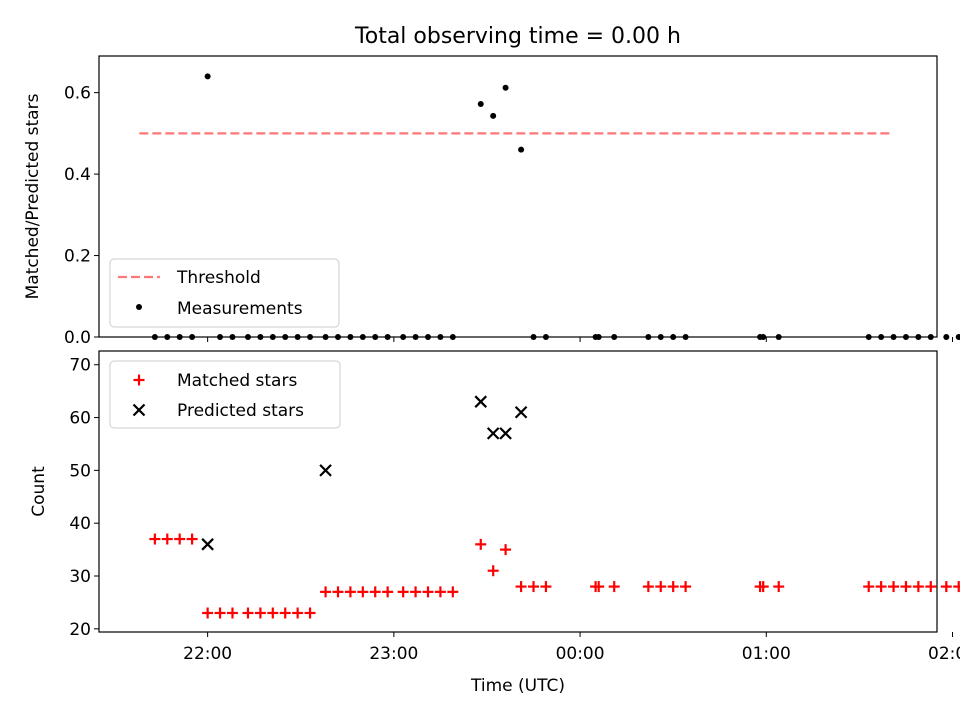  Describe the element at coordinates (580, 654) in the screenshot. I see `x-tick-label: 00:00` at that location.